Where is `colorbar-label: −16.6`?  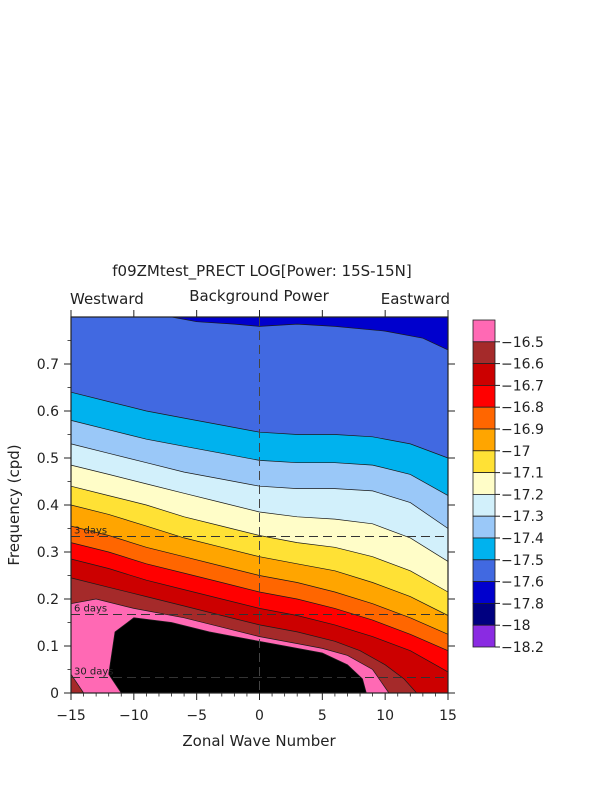
colorbar-label: −16.6 is located at coordinates (522, 365).